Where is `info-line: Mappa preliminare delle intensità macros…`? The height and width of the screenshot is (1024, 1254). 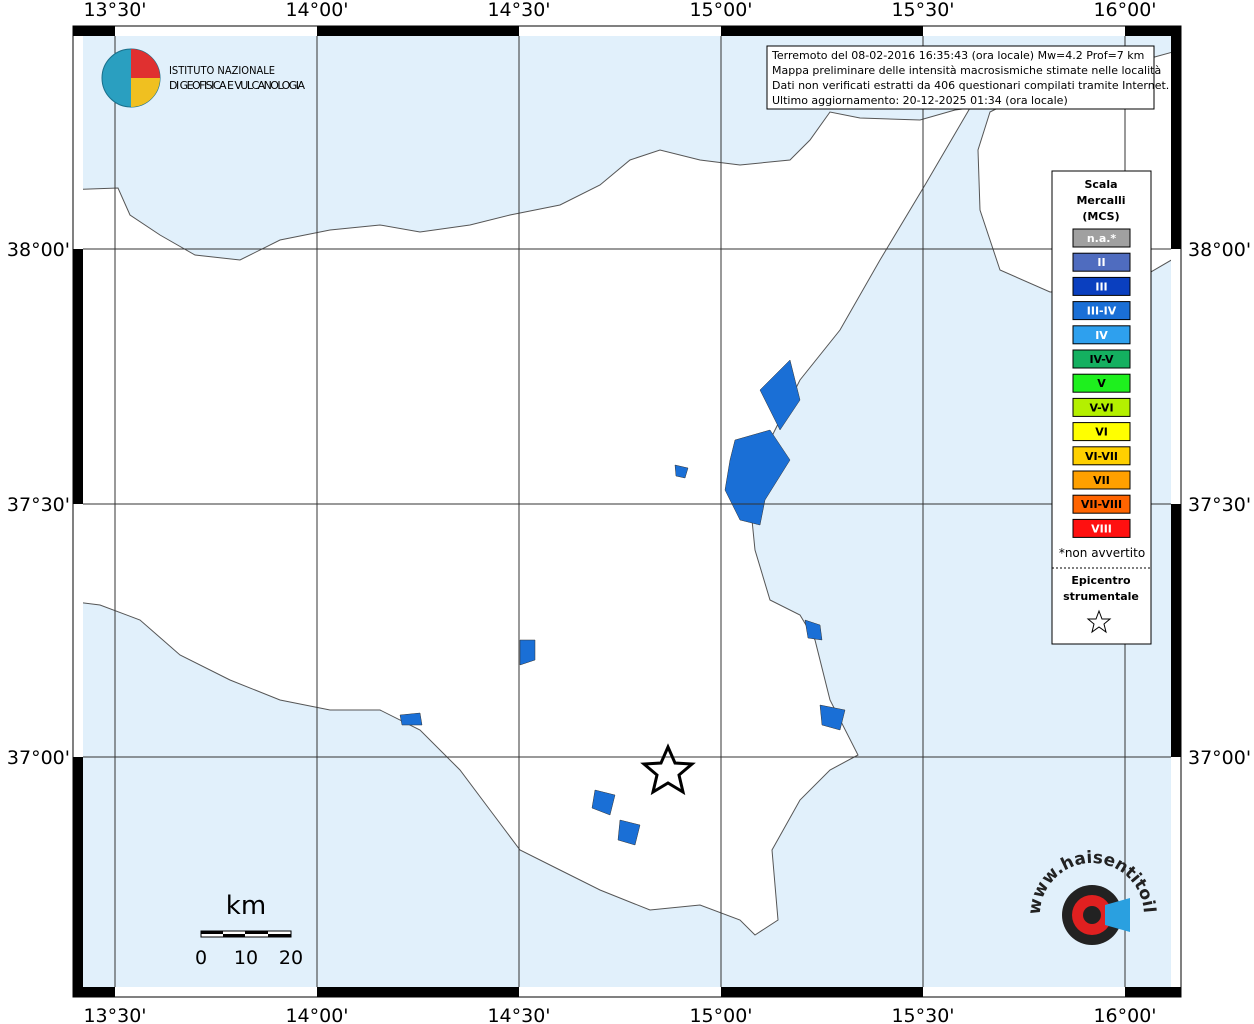 info-line: Mappa preliminare delle intensità macros… is located at coordinates (966, 70).